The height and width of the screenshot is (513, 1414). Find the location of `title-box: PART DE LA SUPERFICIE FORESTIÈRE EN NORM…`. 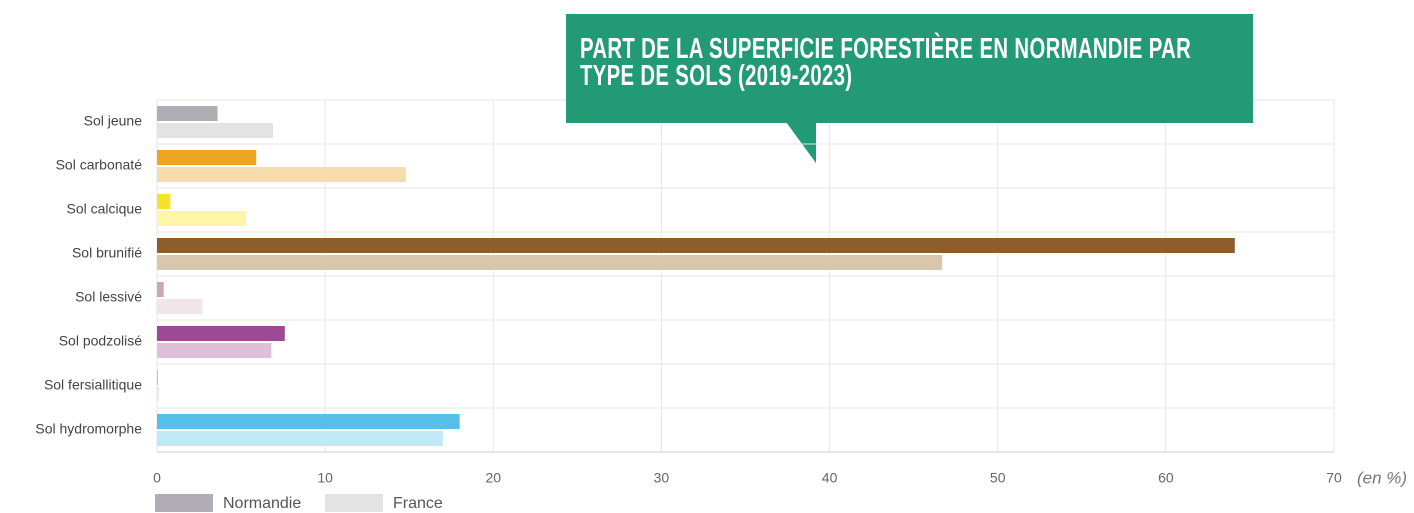

title-box: PART DE LA SUPERFICIE FORESTIÈRE EN NORM… is located at coordinates (909, 68).